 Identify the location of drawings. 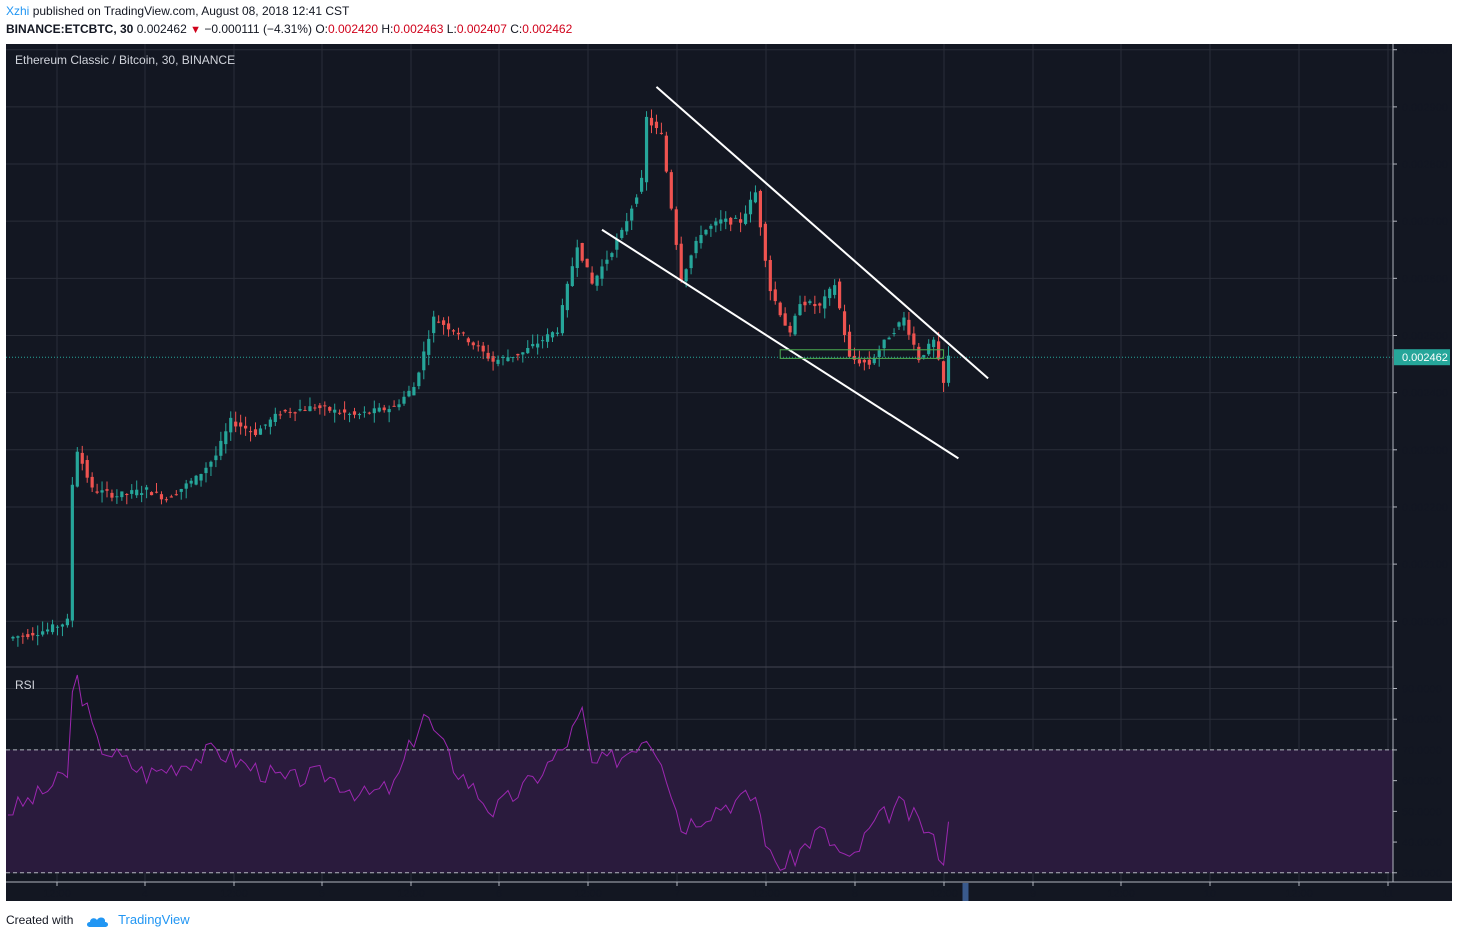
(795, 273).